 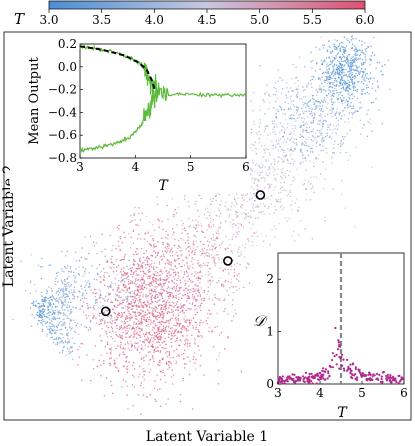 I want to click on colorbar-tick-label: 4.0, so click(x=154, y=20).